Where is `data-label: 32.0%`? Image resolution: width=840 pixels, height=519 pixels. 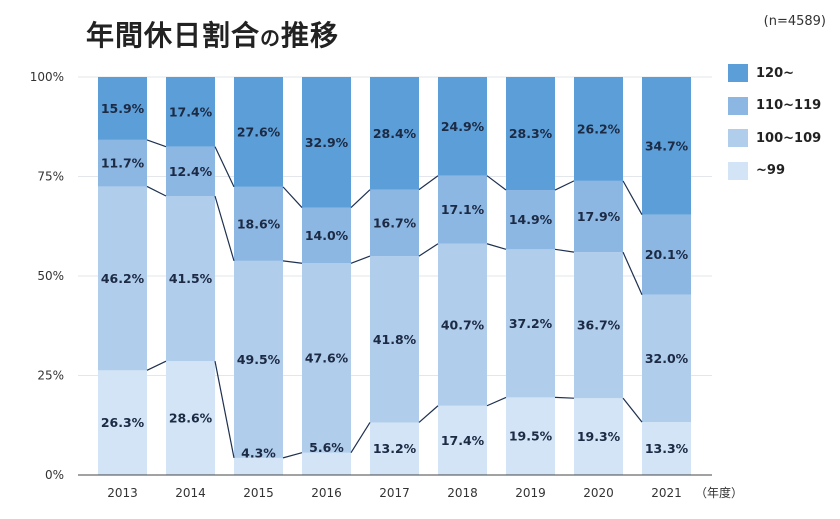 data-label: 32.0% is located at coordinates (667, 358).